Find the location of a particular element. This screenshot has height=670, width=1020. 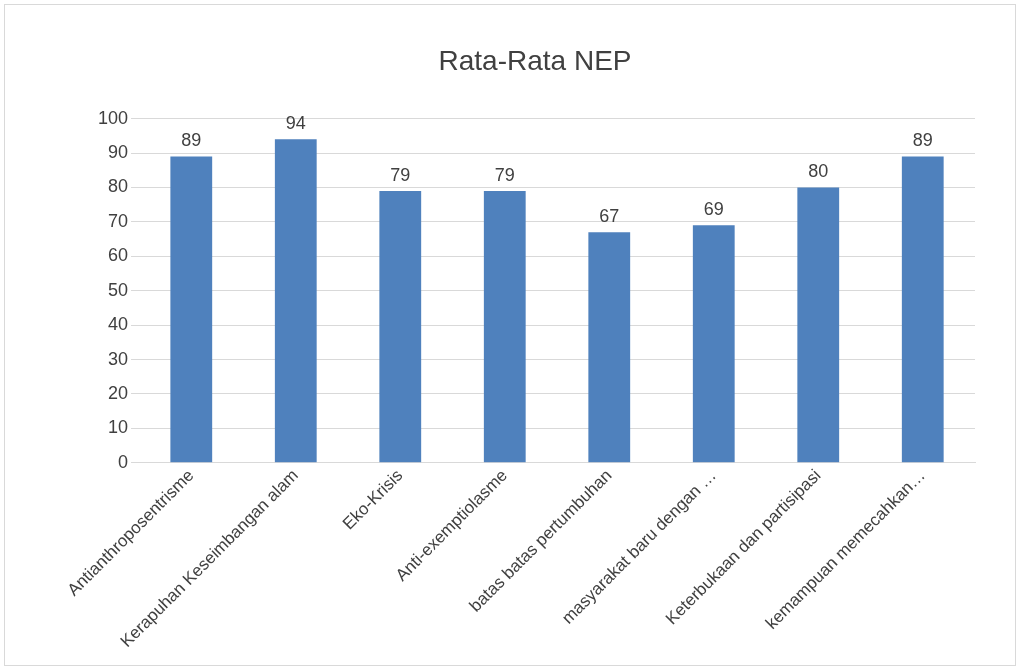

y-tick-label: 50 is located at coordinates (118, 289).